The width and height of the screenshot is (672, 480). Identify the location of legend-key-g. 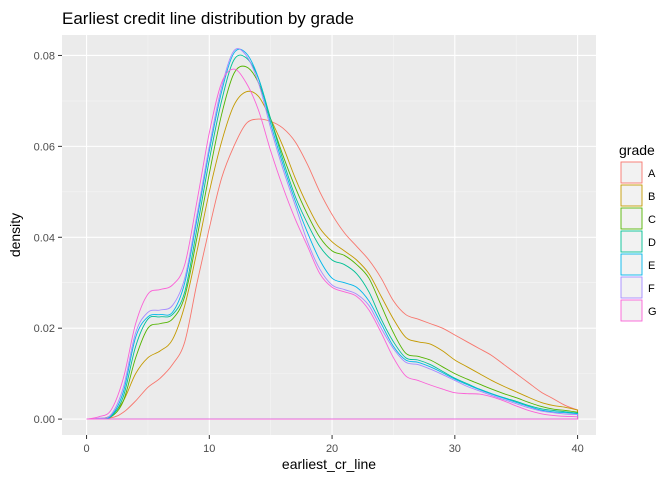
(631, 310).